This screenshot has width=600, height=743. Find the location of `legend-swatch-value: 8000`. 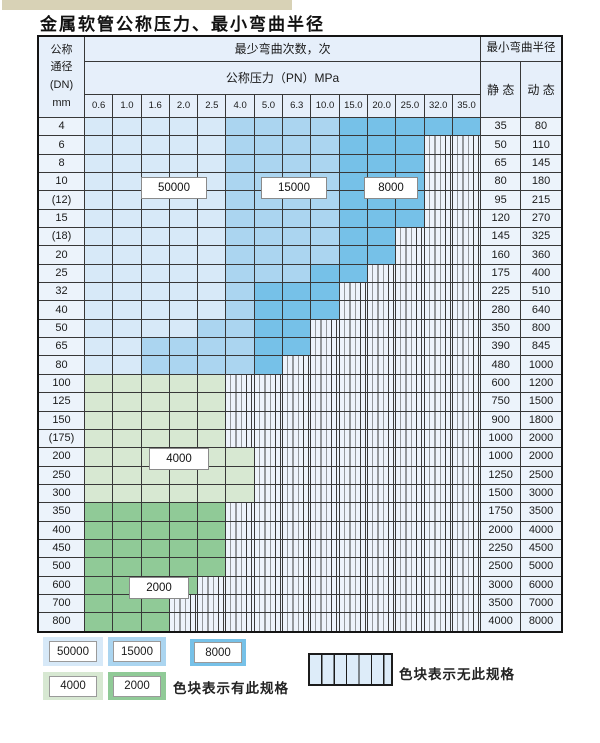

legend-swatch-value: 8000 is located at coordinates (218, 652).